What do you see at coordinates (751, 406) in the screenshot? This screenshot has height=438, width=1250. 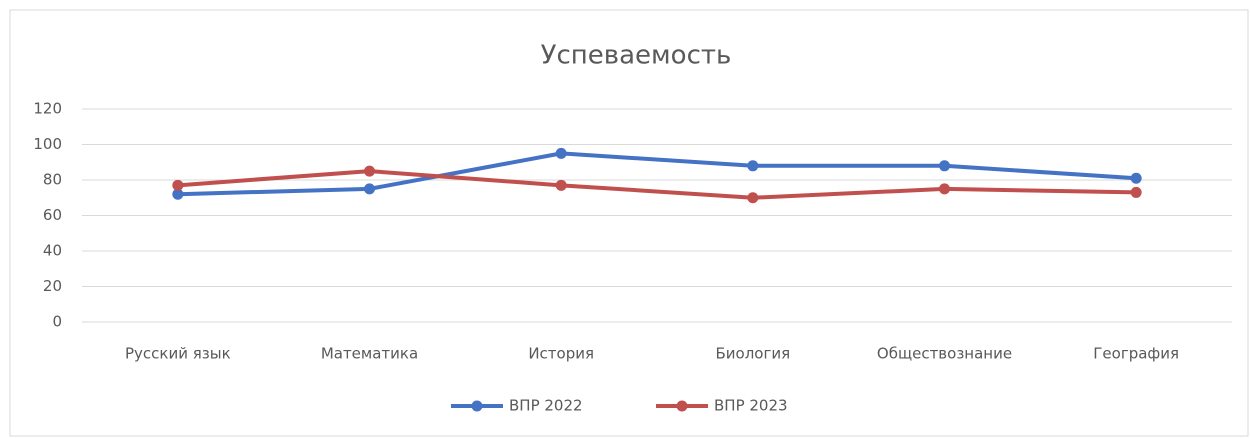 I see `legend-label: ВПР 2023` at bounding box center [751, 406].